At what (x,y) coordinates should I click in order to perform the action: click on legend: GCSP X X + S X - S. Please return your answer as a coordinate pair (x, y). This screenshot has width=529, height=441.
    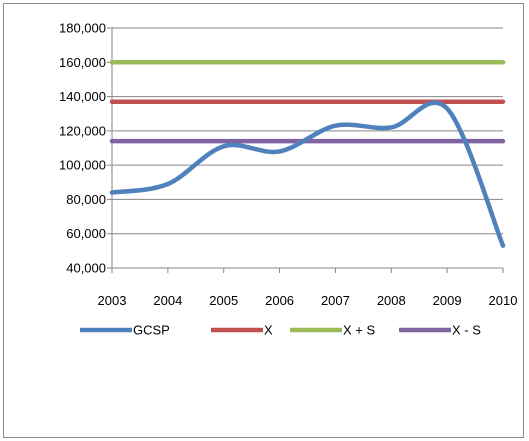
    Looking at the image, I should click on (280, 330).